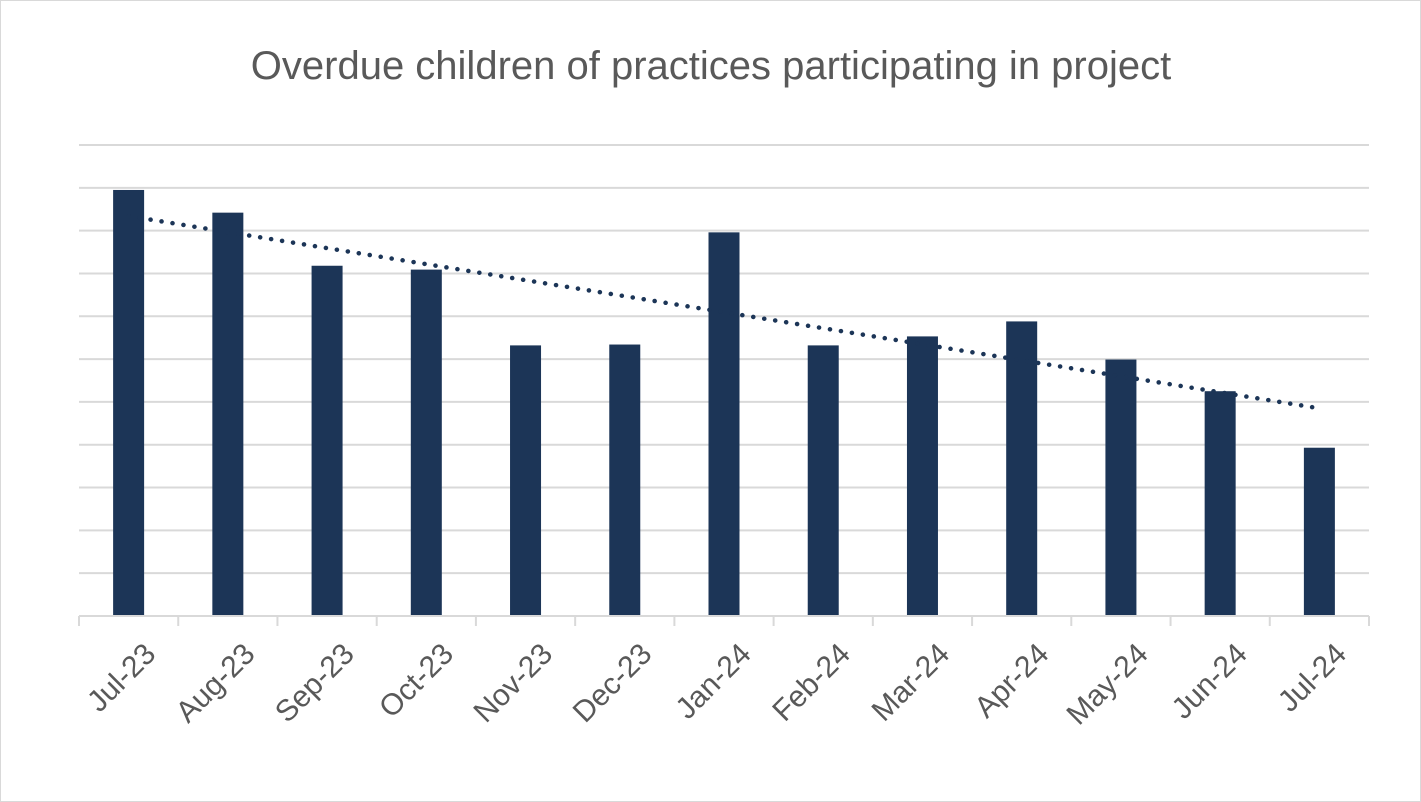 The height and width of the screenshot is (802, 1421). I want to click on x-tick-label: Feb-24, so click(811, 682).